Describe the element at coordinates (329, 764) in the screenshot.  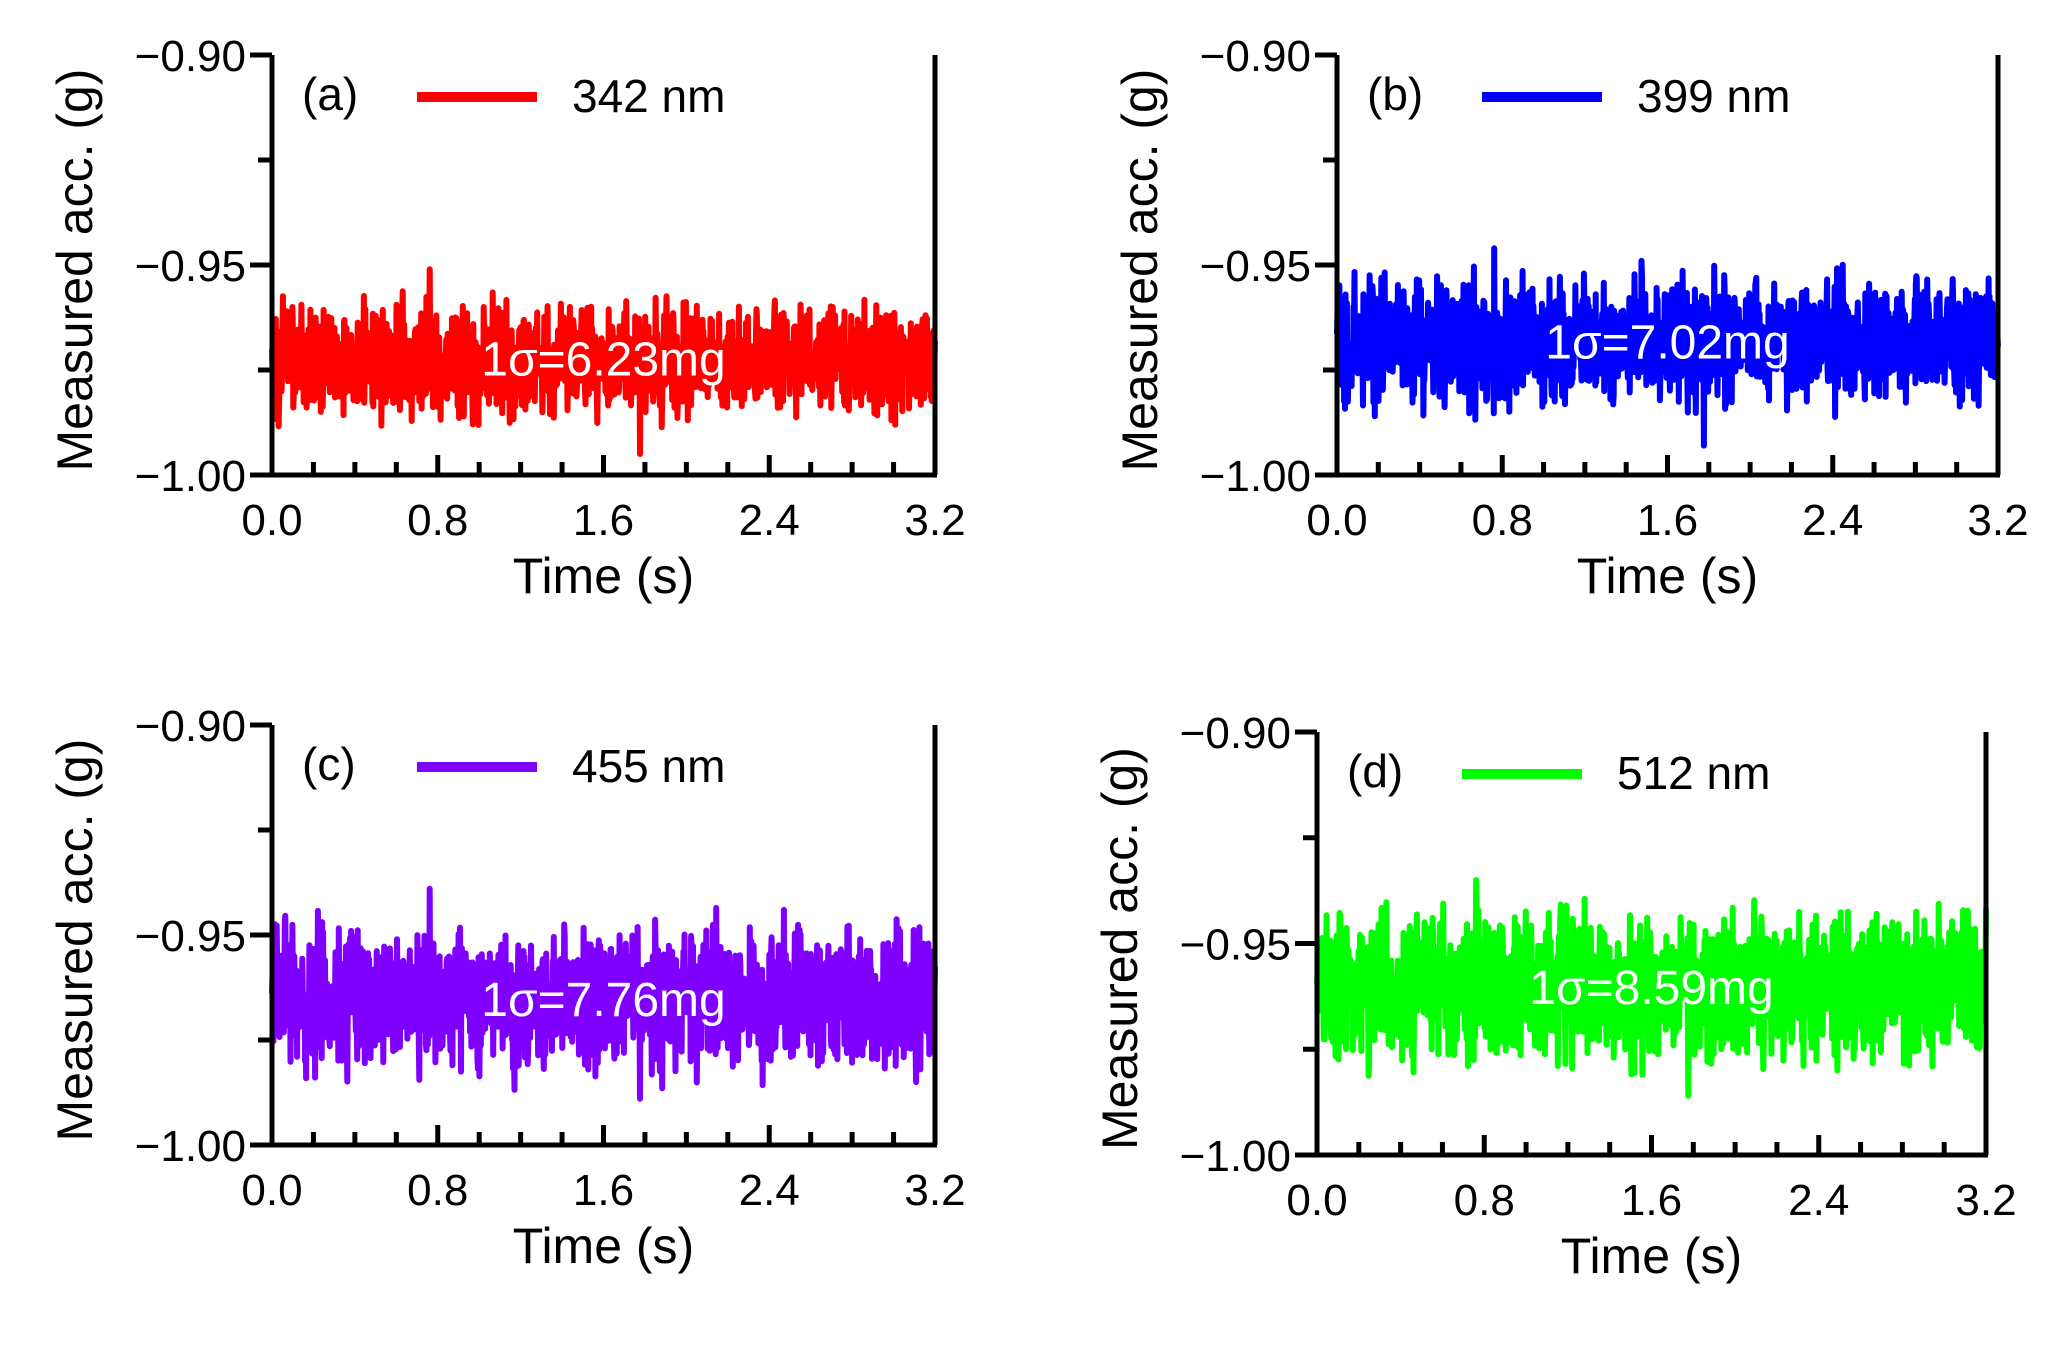
I see `panel-label: (c)` at that location.